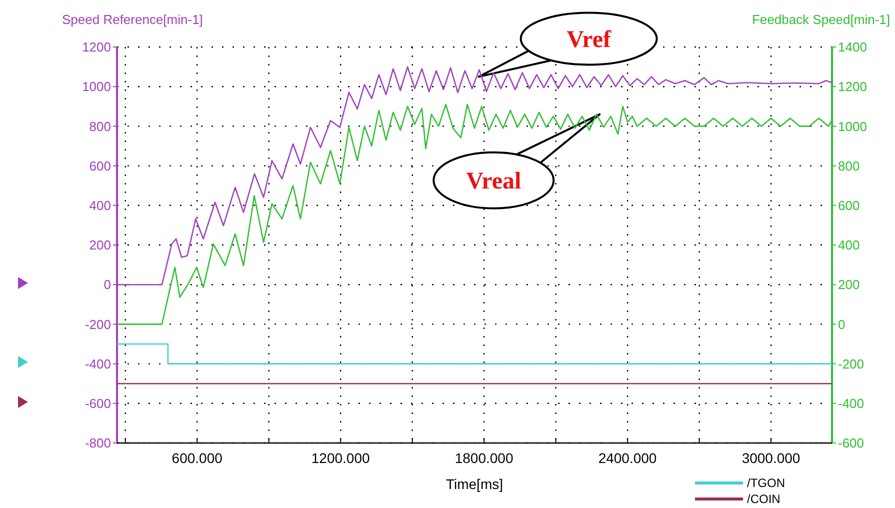  What do you see at coordinates (97, 443) in the screenshot?
I see `y-tick-label: -800` at bounding box center [97, 443].